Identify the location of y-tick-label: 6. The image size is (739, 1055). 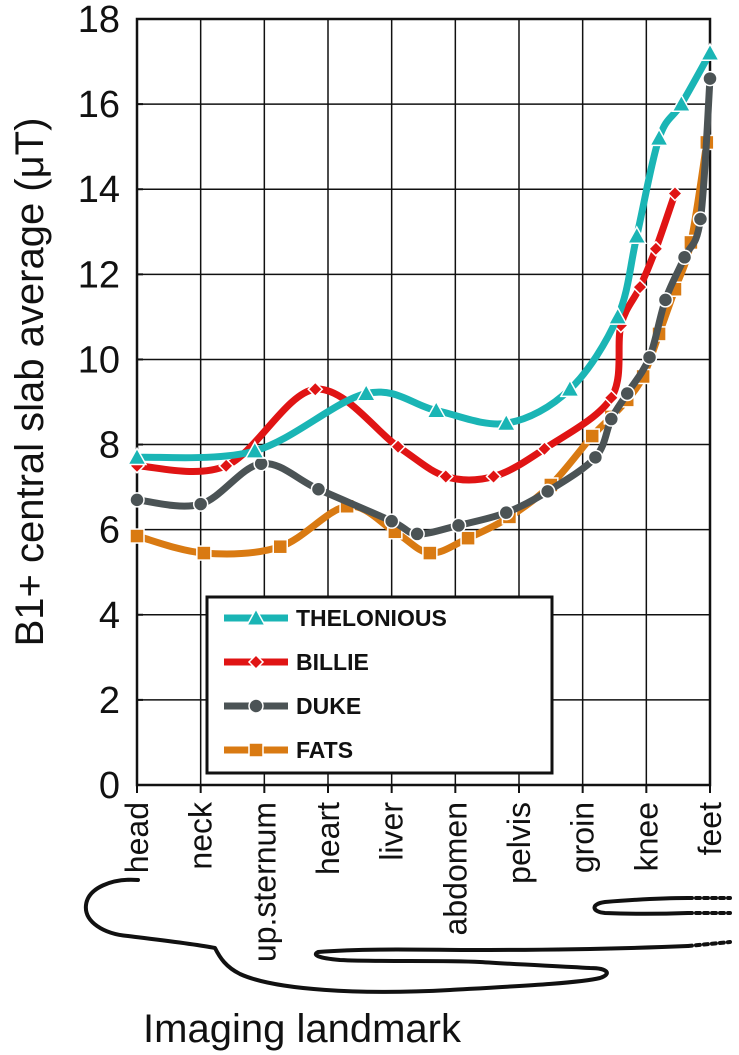
(109, 531).